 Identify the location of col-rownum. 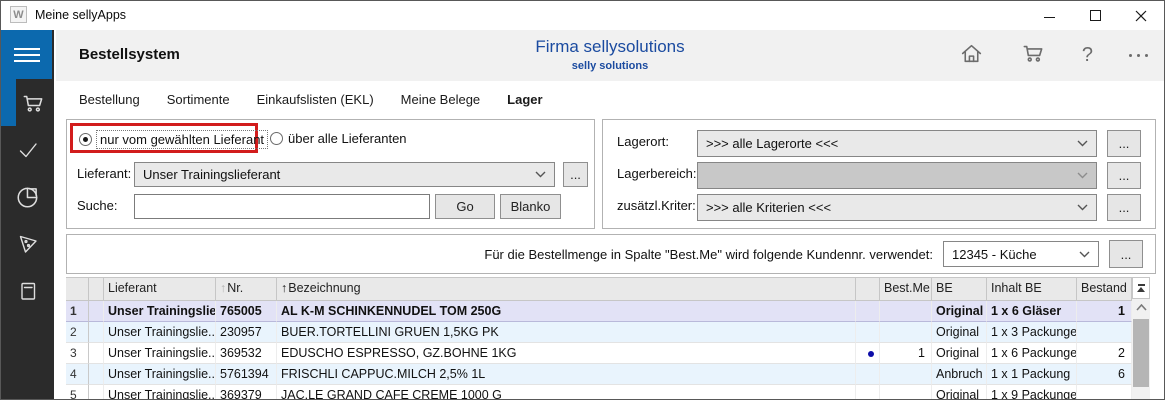
(77, 289).